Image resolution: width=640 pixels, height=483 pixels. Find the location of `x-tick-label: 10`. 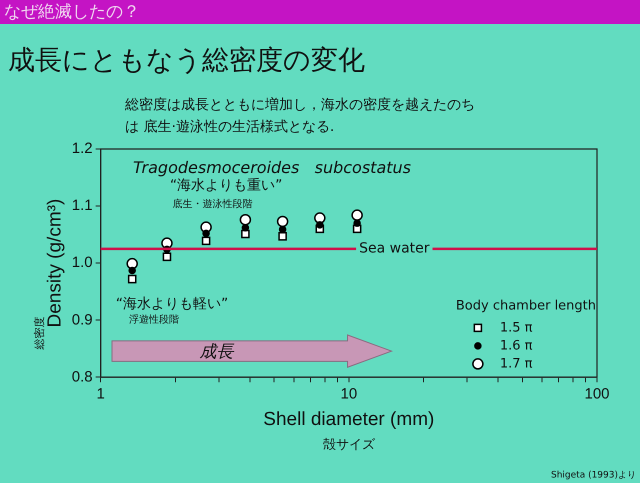

x-tick-label: 10 is located at coordinates (349, 393).